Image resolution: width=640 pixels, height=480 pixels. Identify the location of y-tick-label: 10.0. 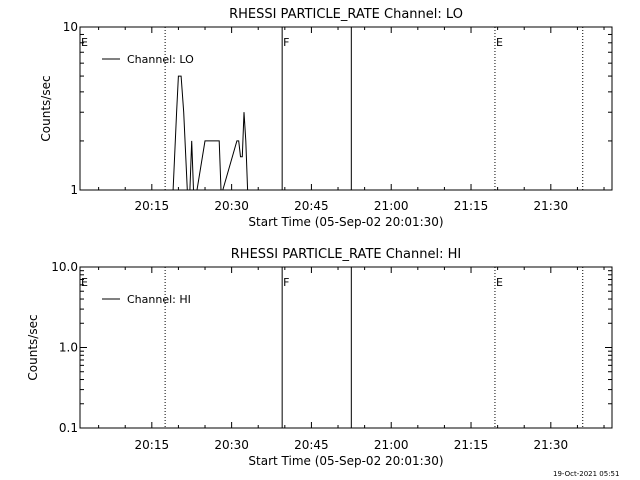
(64, 267).